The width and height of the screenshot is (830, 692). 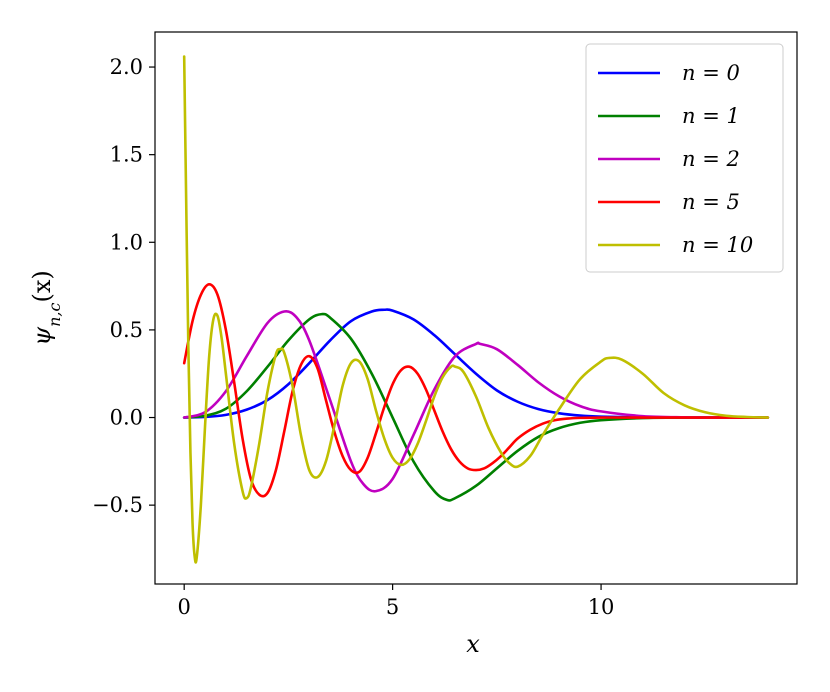 I want to click on legend-box, so click(x=684, y=158).